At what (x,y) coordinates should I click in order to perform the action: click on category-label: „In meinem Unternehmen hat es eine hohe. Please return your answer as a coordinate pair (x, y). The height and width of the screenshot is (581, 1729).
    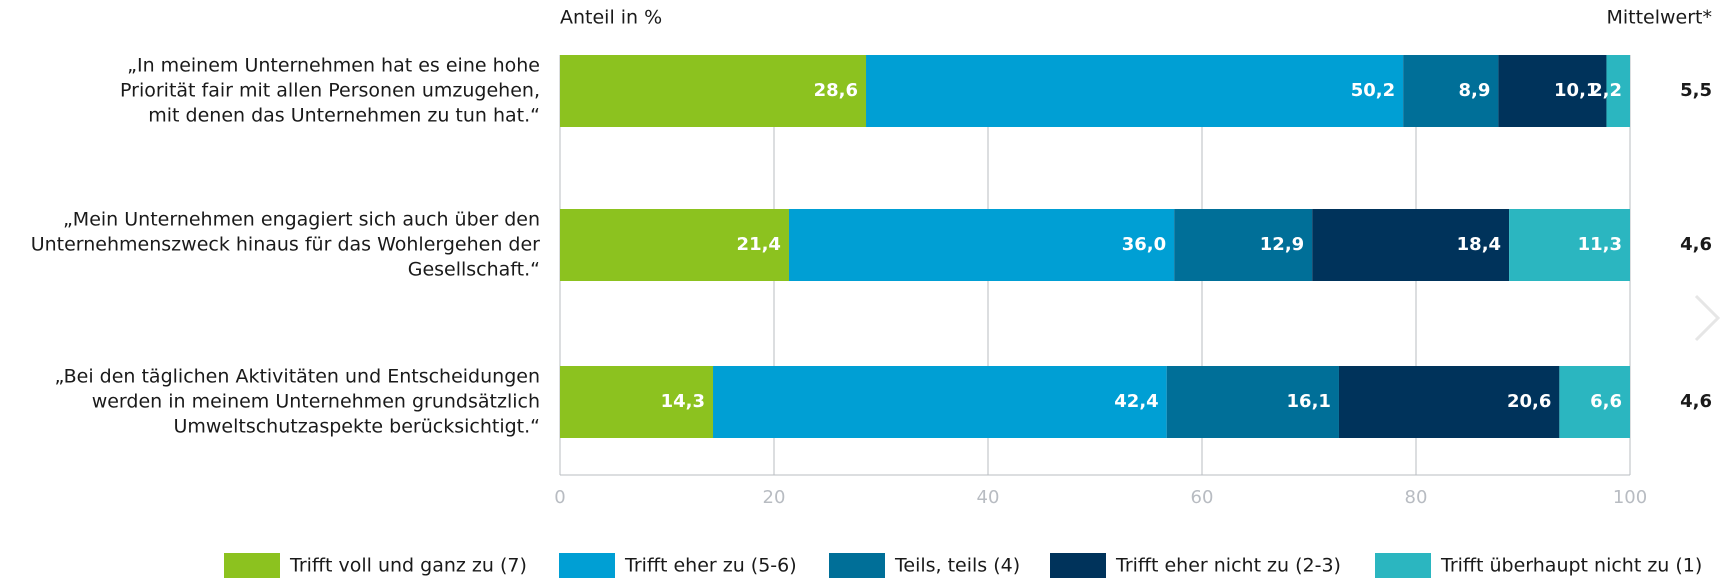
    Looking at the image, I should click on (333, 66).